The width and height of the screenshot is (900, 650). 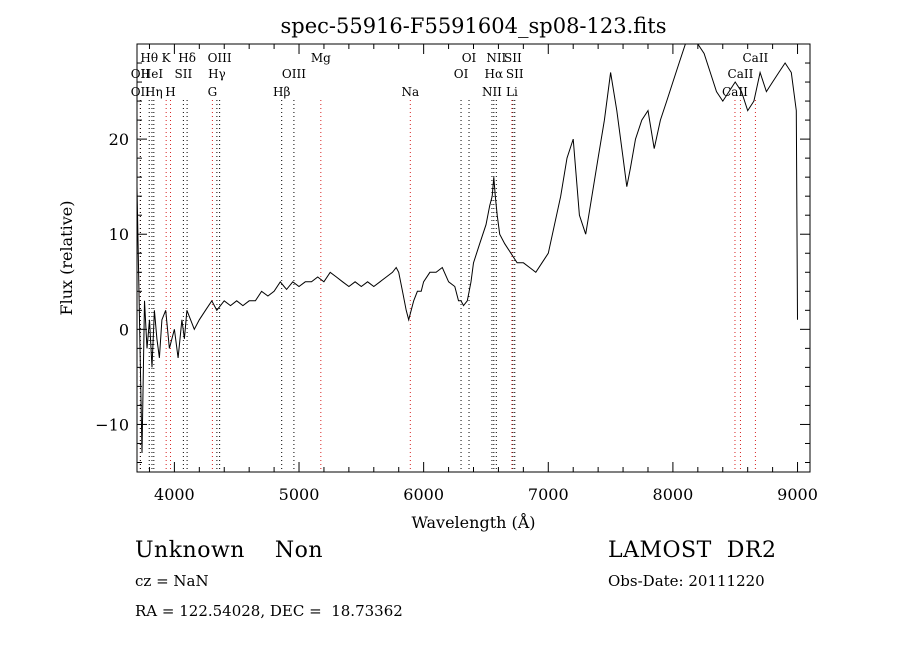 I want to click on redshift-label: cz = NaN, so click(x=172, y=581).